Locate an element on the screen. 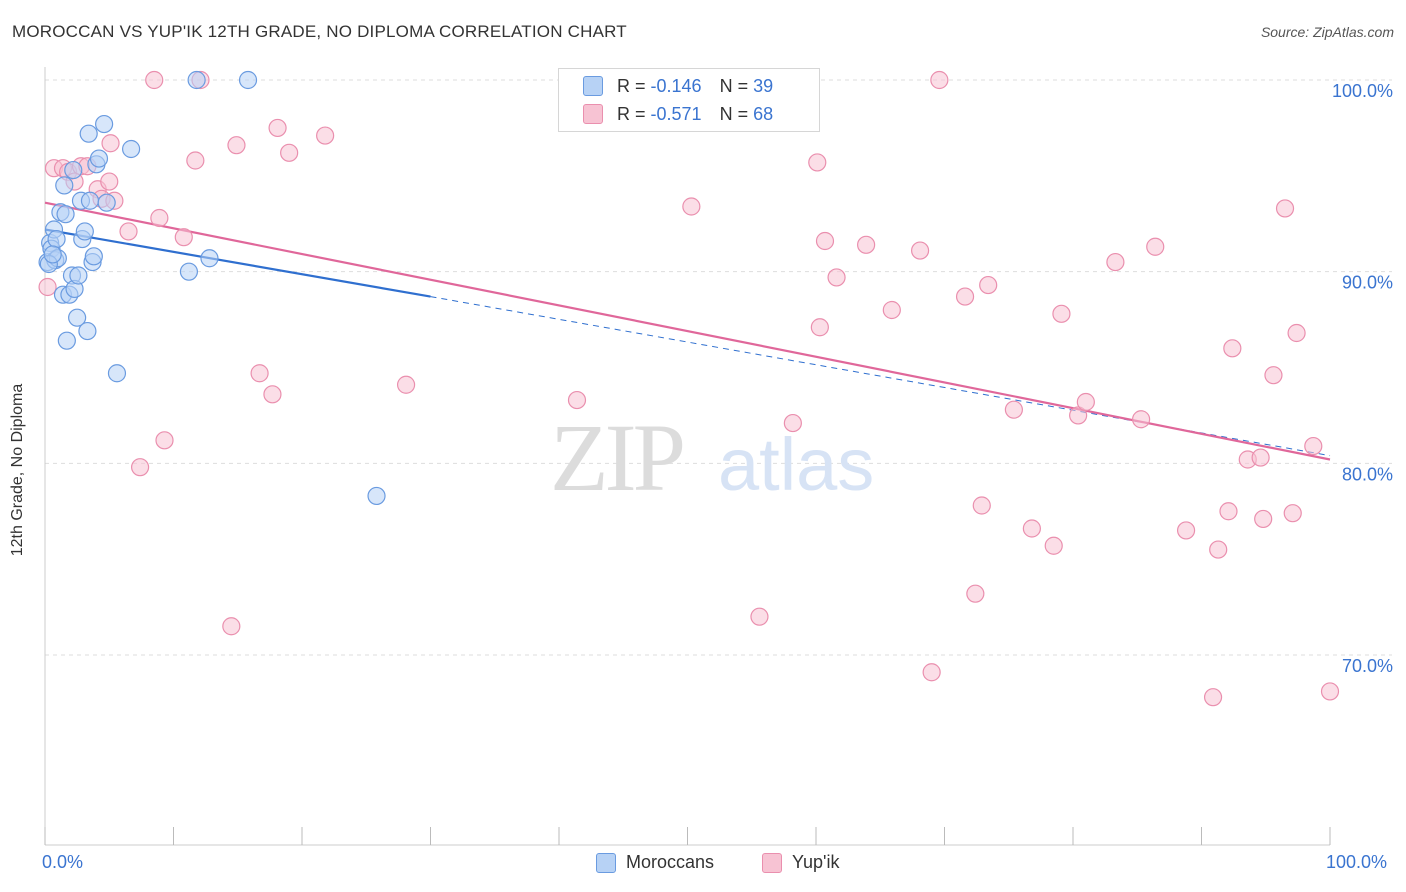  legend-r-value: -0.146 is located at coordinates (676, 85).